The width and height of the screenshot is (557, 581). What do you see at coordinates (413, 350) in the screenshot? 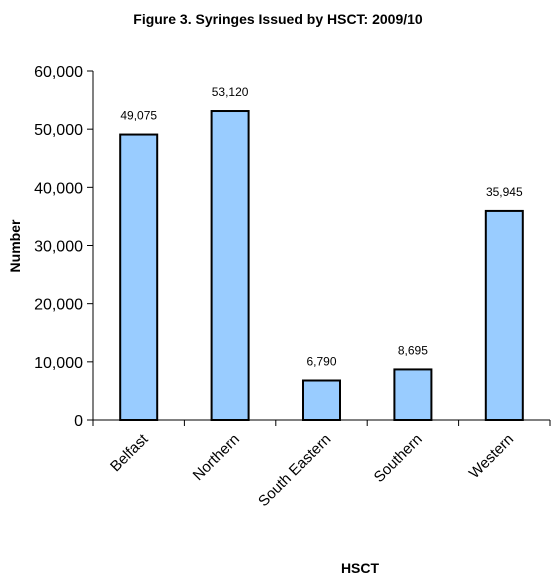
I see `data-label: 8,695` at bounding box center [413, 350].